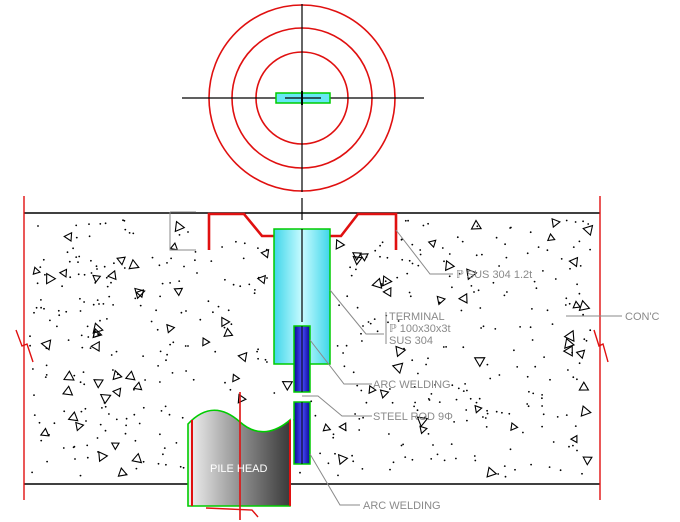  I want to click on plate-label: ℙ SUS 304 1.2t, so click(494, 275).